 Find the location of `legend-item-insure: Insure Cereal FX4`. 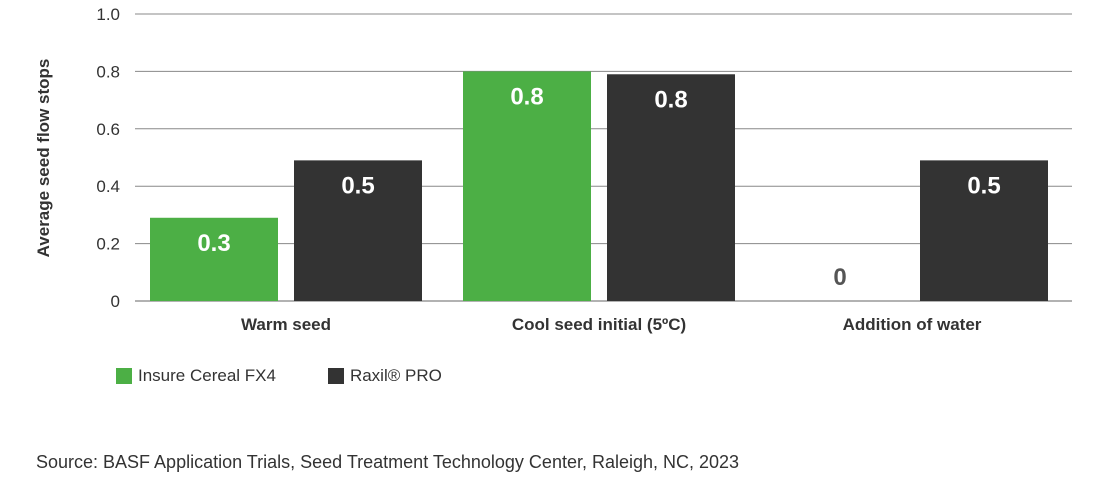

legend-item-insure: Insure Cereal FX4 is located at coordinates (196, 376).